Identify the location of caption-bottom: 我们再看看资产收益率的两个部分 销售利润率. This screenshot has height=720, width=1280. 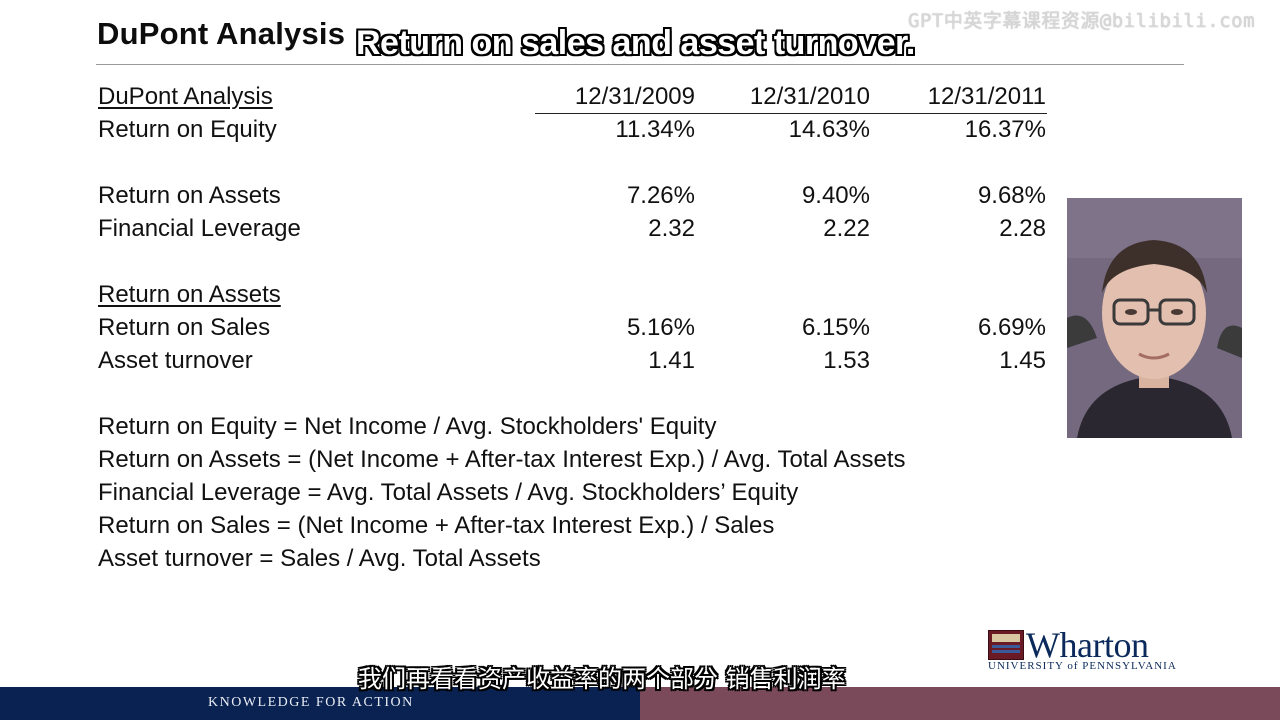
(602, 679).